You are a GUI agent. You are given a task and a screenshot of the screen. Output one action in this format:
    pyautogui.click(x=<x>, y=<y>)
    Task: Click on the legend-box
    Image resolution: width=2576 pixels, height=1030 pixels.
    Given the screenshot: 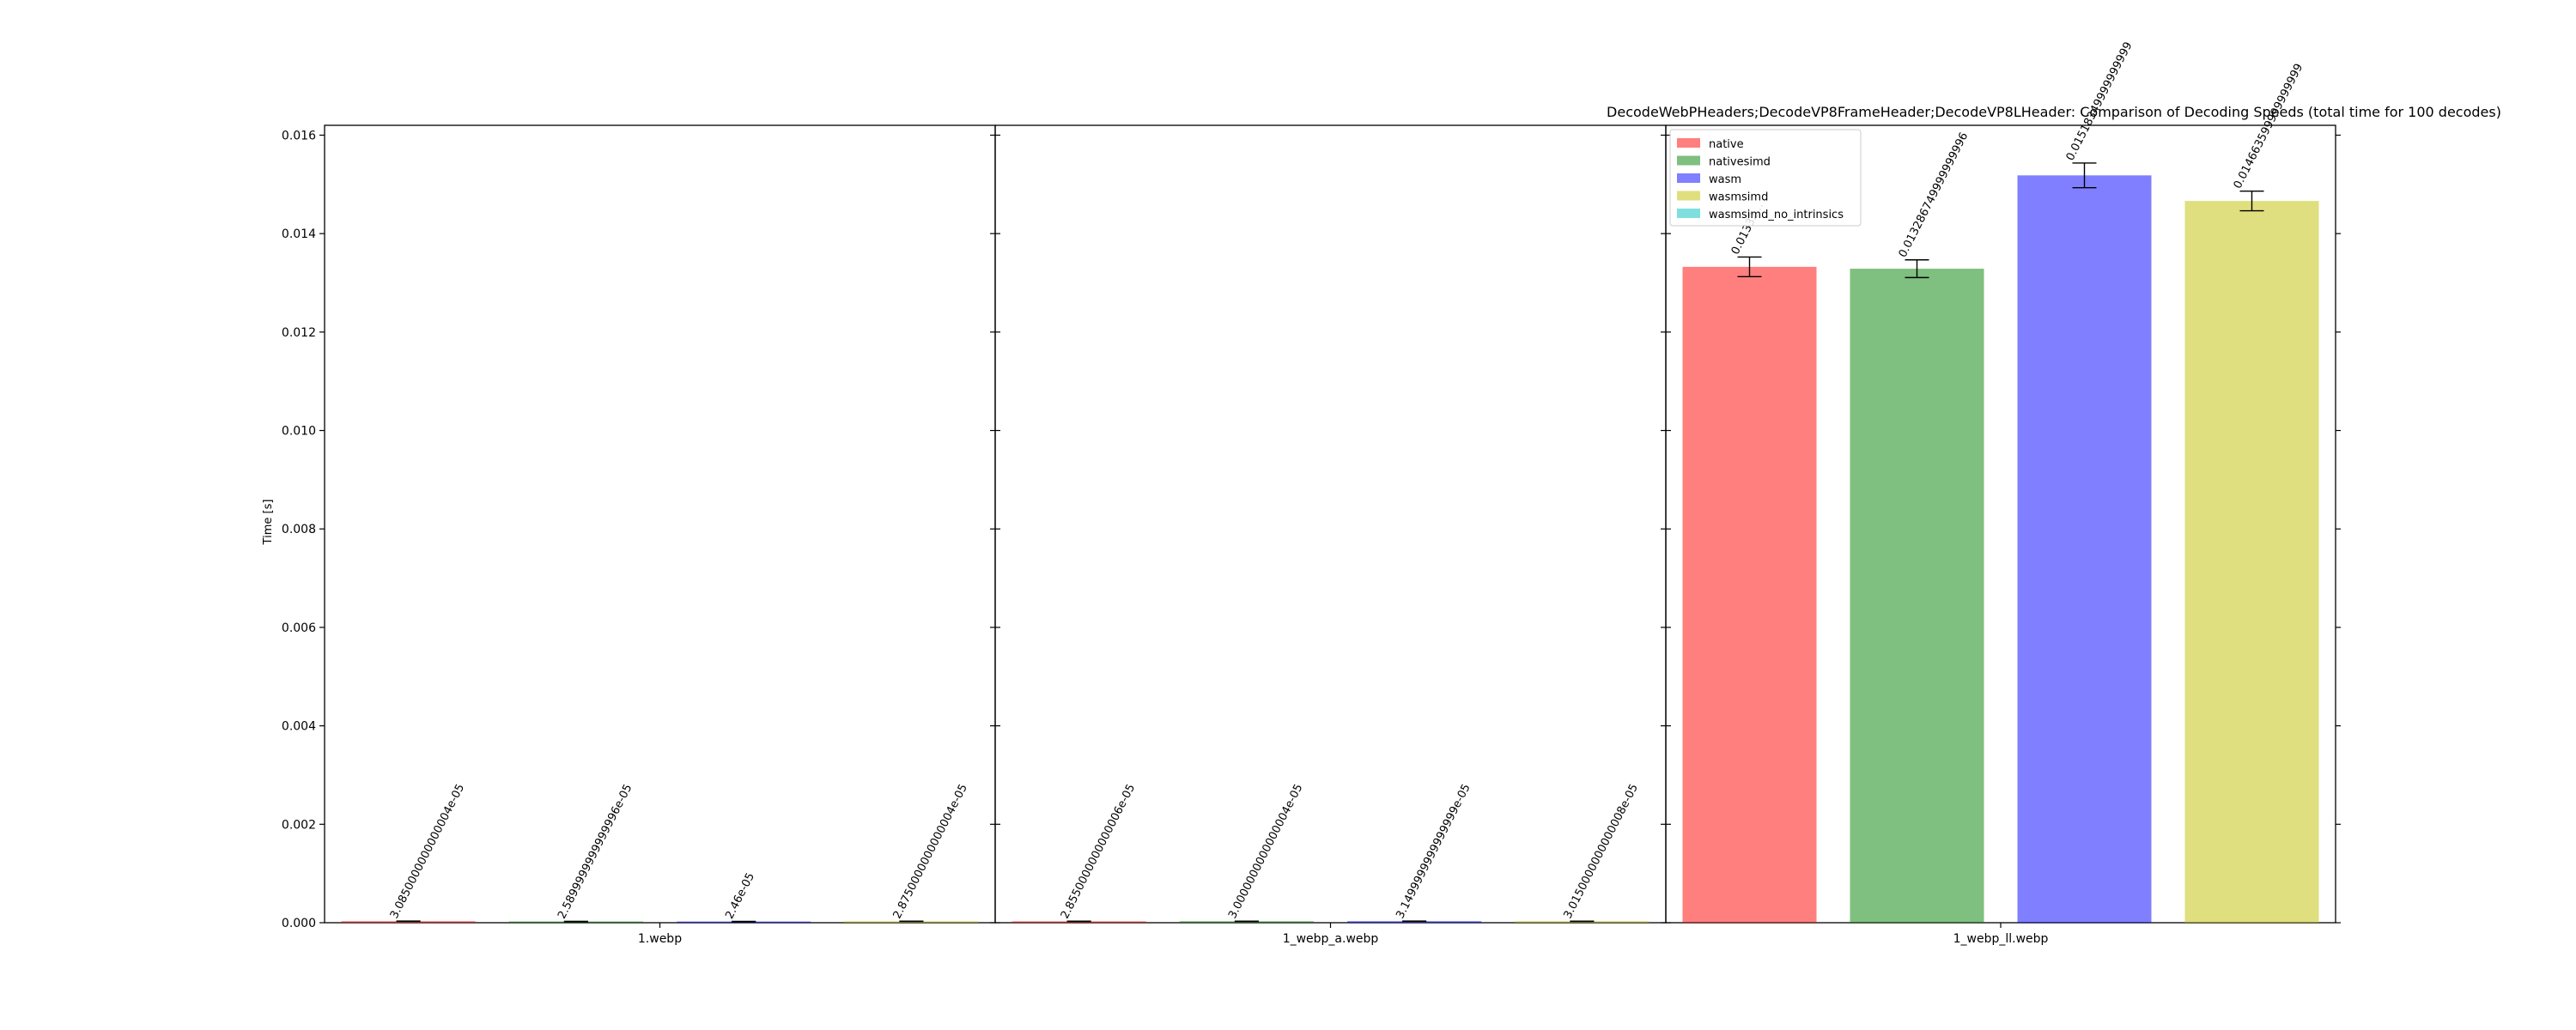 What is the action you would take?
    pyautogui.click(x=1765, y=178)
    